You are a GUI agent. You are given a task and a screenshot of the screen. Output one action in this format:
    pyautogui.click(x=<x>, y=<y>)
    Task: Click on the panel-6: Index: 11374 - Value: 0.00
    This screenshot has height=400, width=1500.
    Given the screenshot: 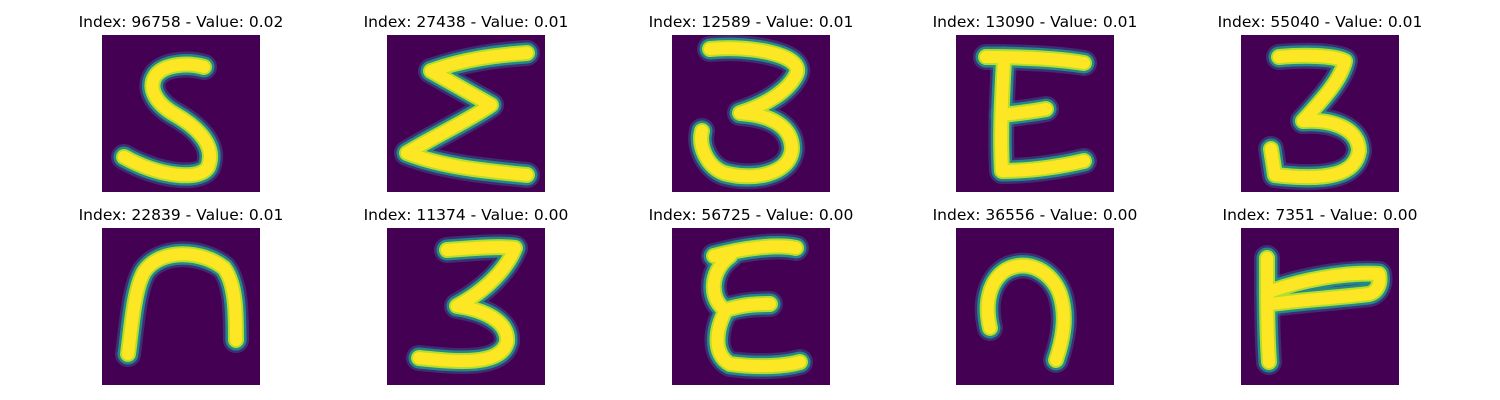 What is the action you would take?
    pyautogui.click(x=466, y=295)
    